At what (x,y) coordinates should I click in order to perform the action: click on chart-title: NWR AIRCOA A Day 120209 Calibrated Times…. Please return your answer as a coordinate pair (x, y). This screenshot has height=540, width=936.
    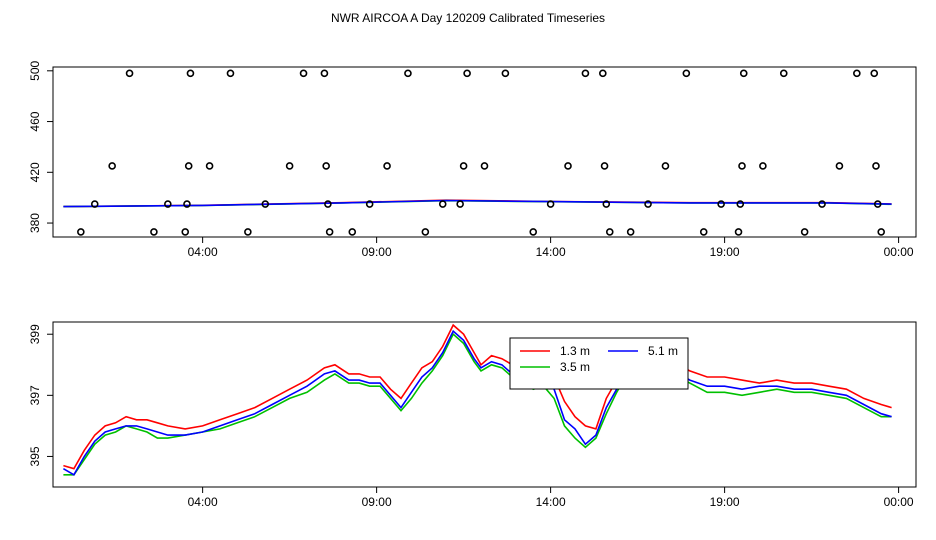
    Looking at the image, I should click on (468, 18).